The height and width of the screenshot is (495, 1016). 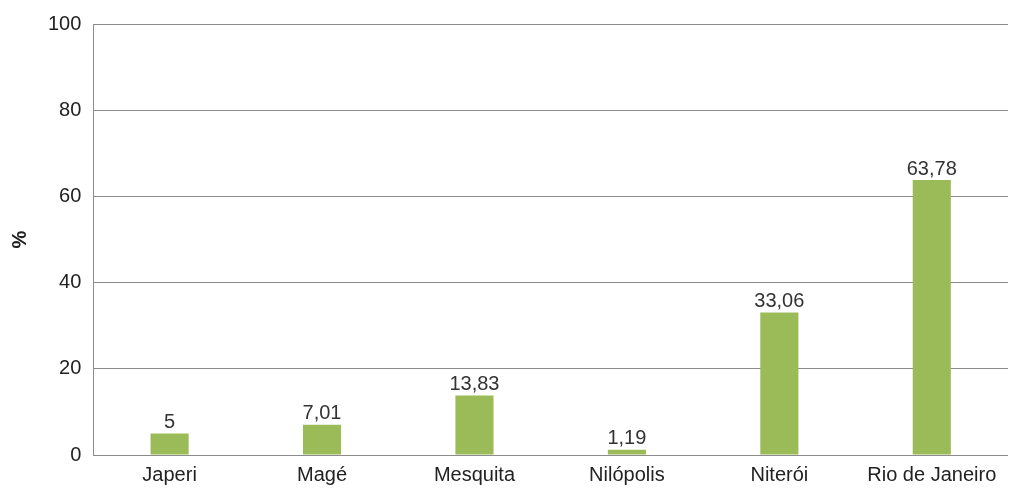 I want to click on y-tick-label: 20, so click(x=70, y=367).